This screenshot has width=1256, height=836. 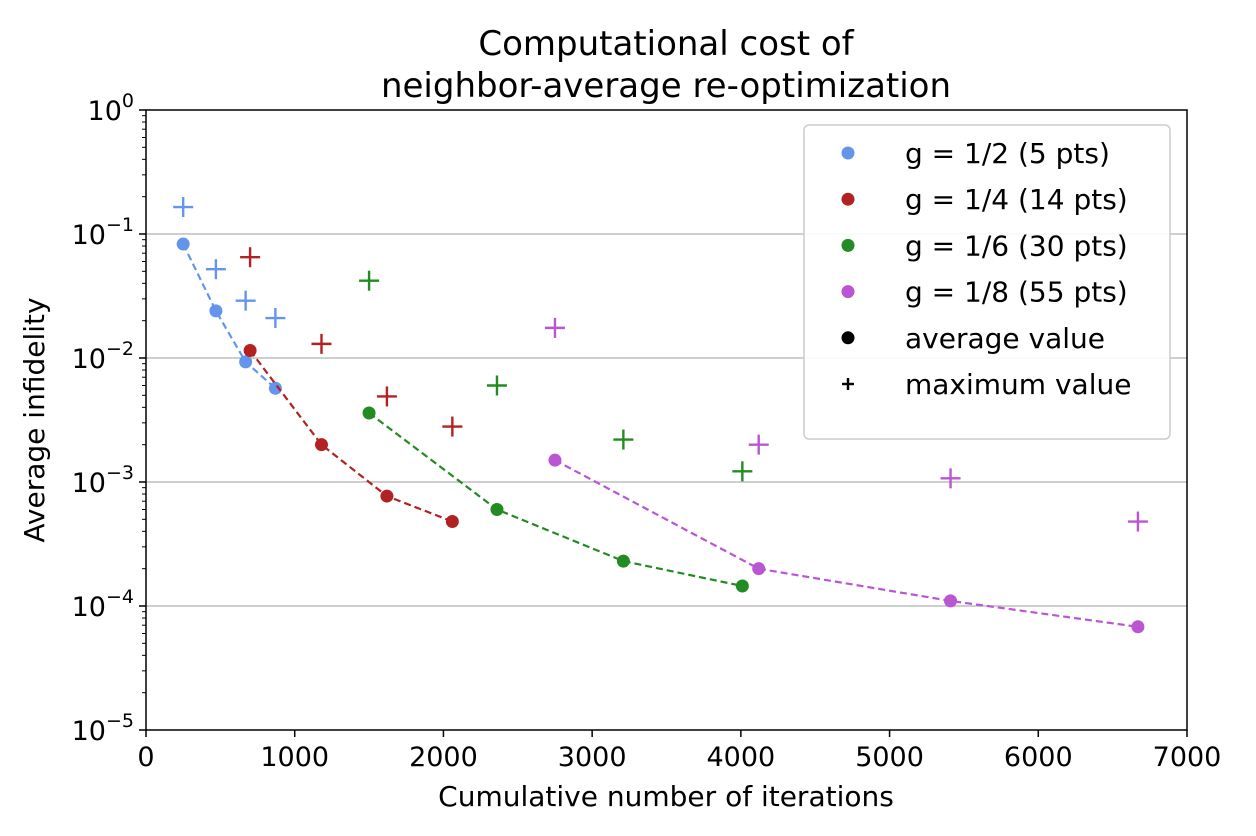 What do you see at coordinates (294, 757) in the screenshot?
I see `x-tick-label: 1000` at bounding box center [294, 757].